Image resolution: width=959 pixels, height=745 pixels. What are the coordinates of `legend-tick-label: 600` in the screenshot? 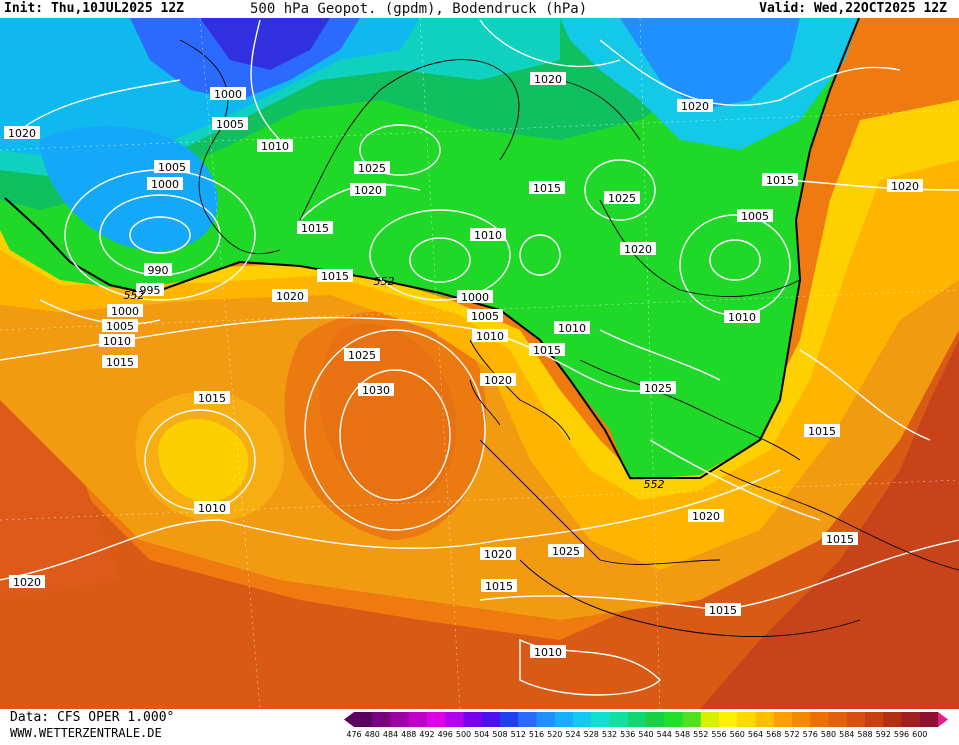 It's located at (919, 734).